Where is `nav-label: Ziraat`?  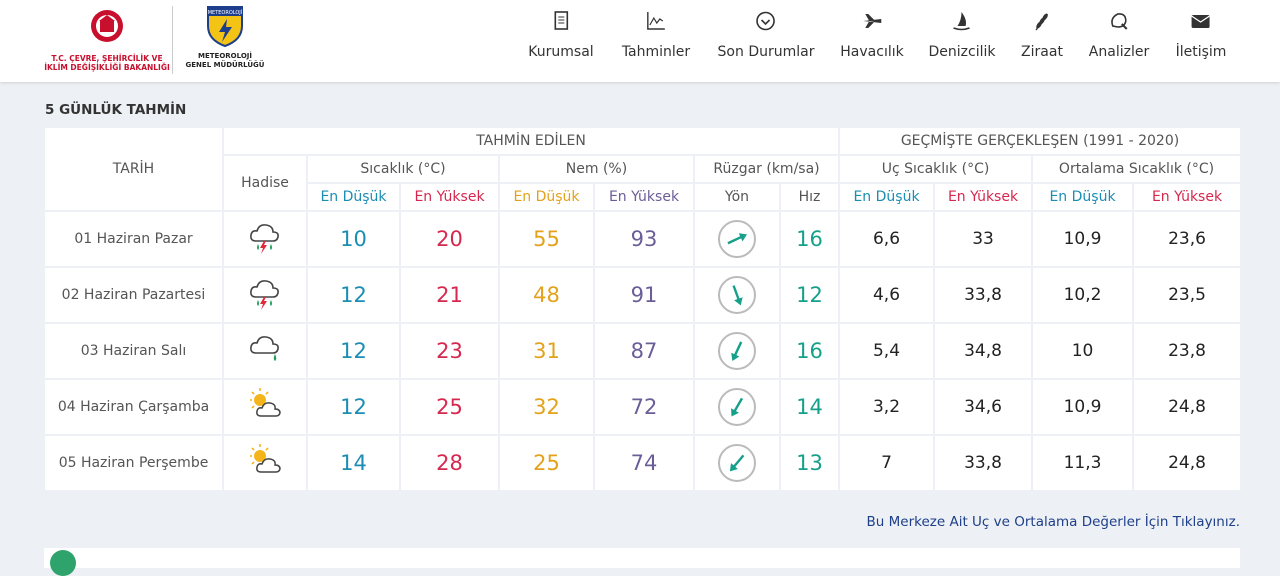 nav-label: Ziraat is located at coordinates (1042, 52).